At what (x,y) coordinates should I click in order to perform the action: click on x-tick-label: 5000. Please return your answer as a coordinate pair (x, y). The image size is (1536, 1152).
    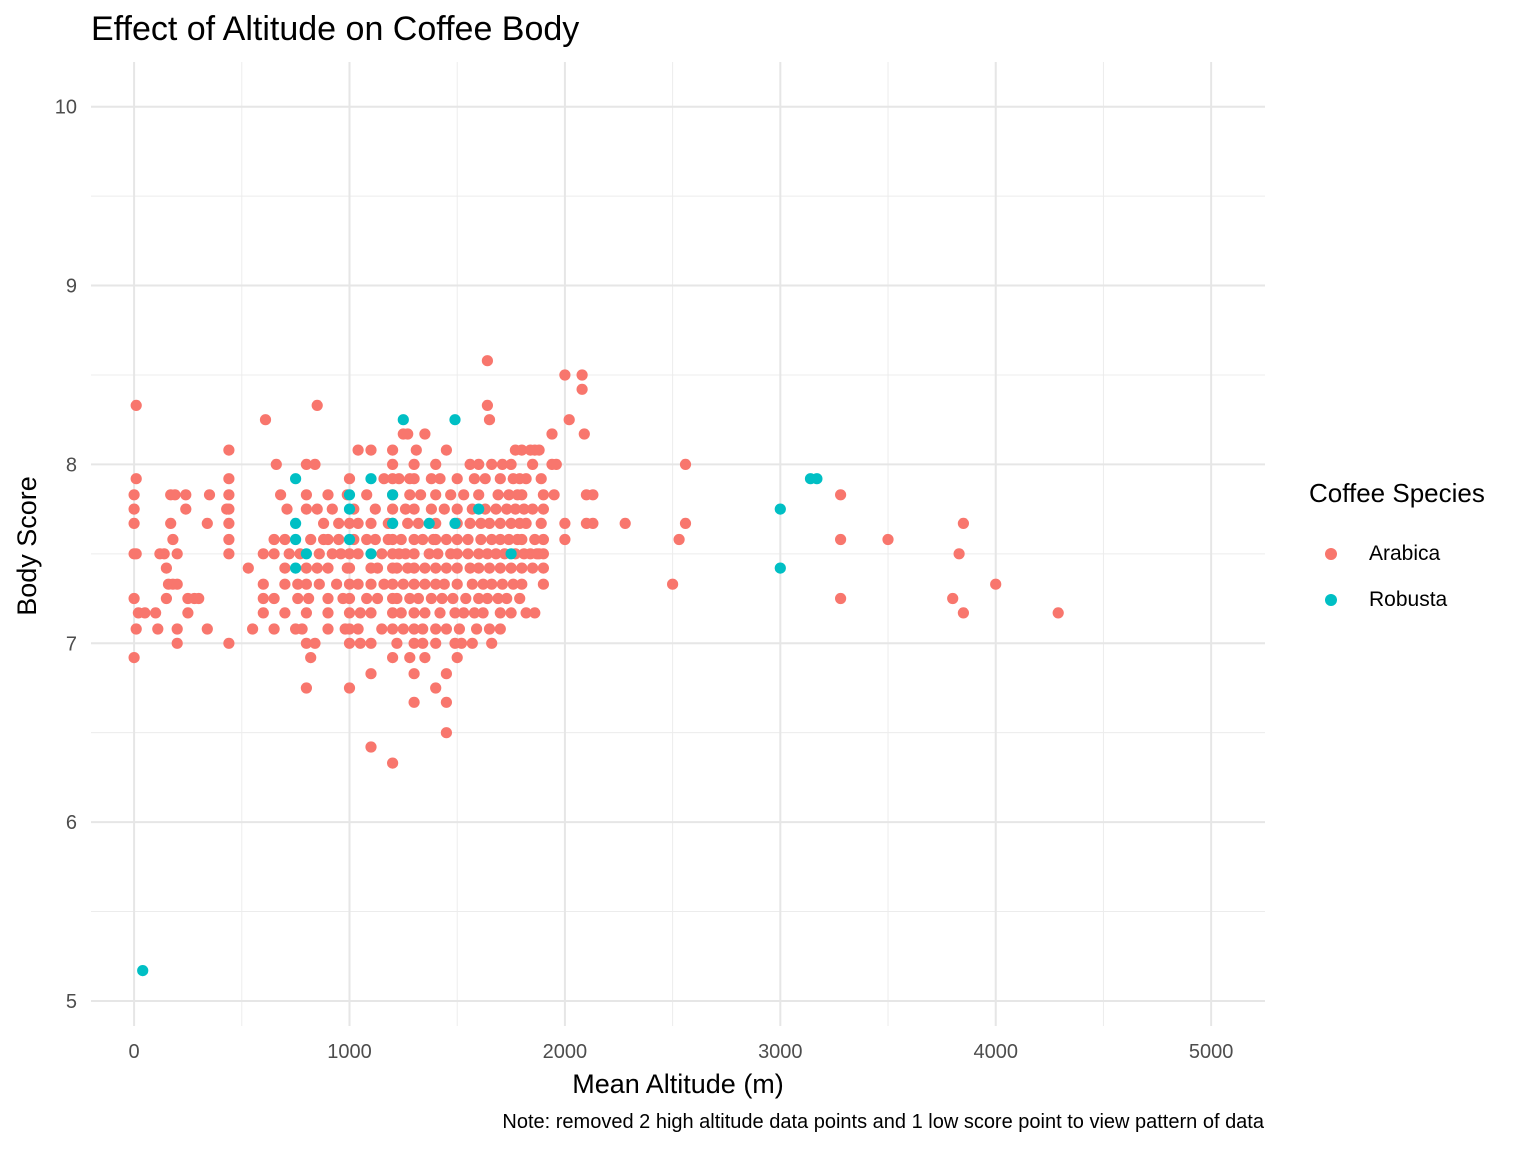
    Looking at the image, I should click on (1211, 1052).